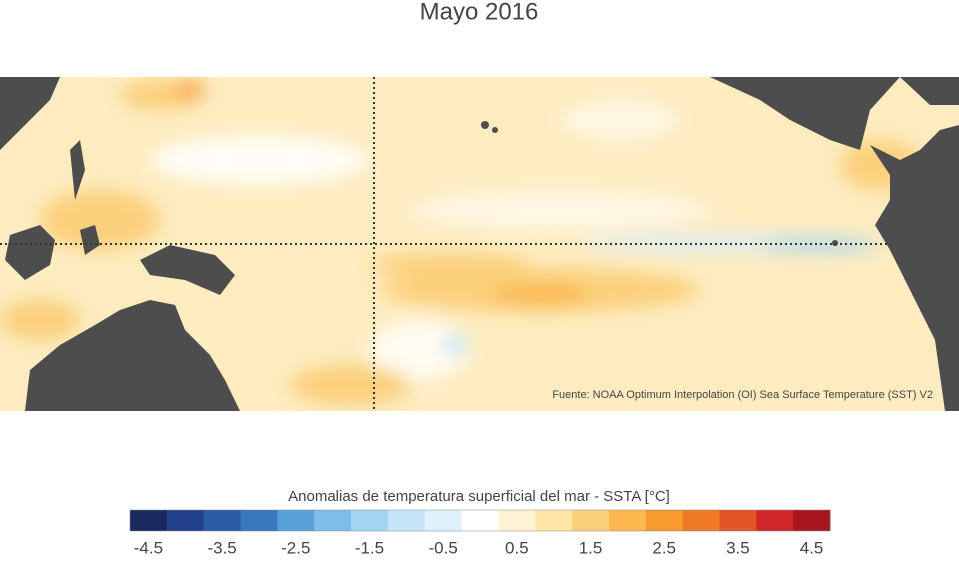  Describe the element at coordinates (295, 547) in the screenshot. I see `colorbar-tick-label: -2.5` at that location.